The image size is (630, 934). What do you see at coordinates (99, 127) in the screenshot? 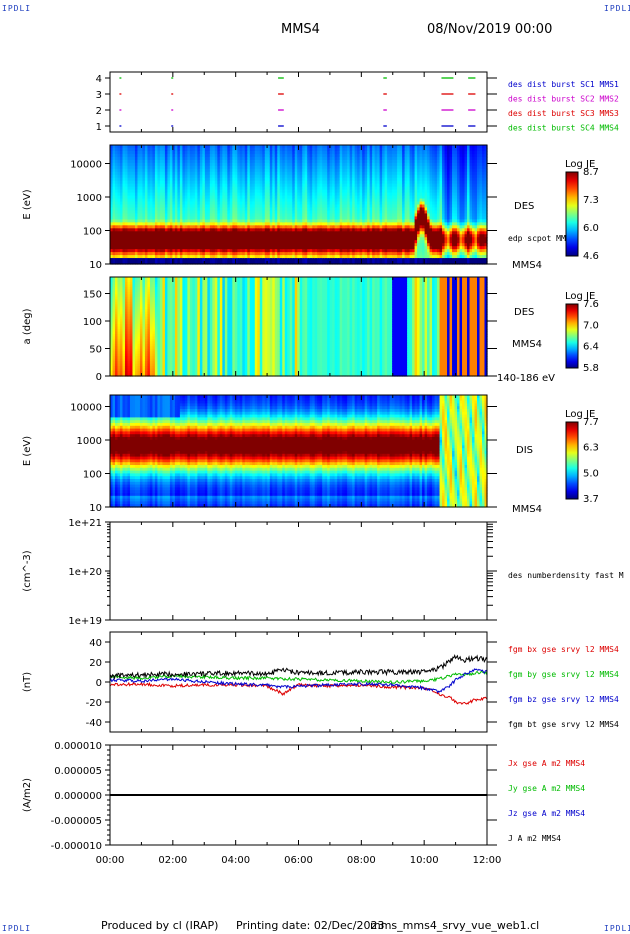
I see `burst-ytick-label: 1` at bounding box center [99, 127].